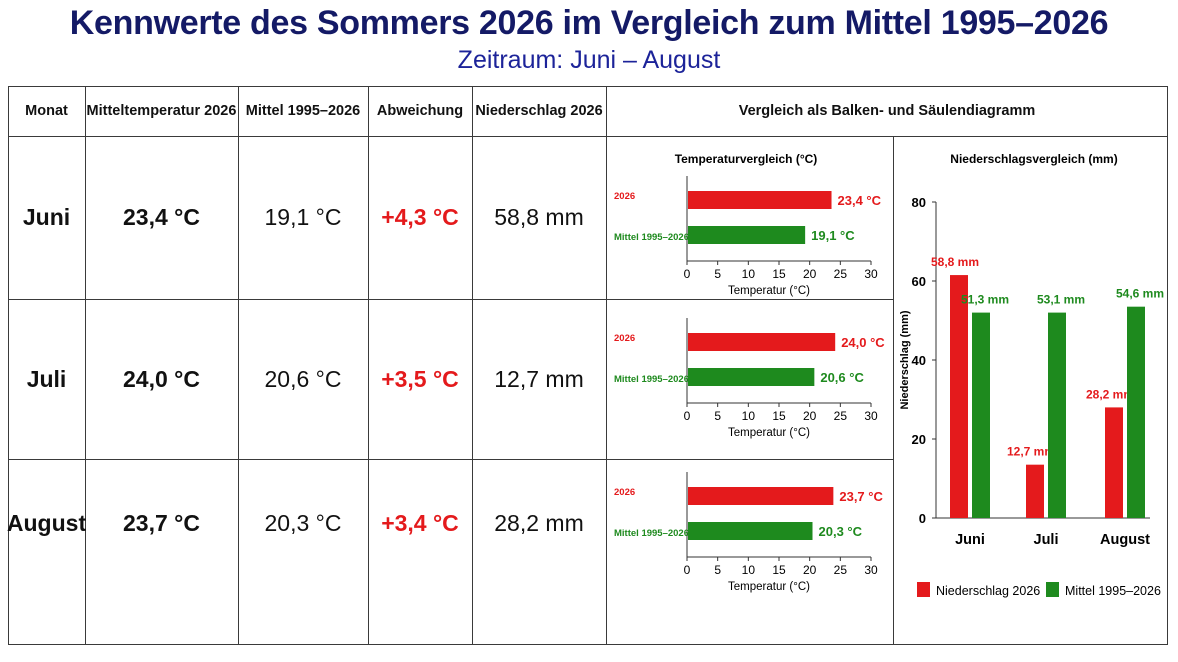 This screenshot has width=1178, height=662. I want to click on cell-deviation: +3,4 °C, so click(420, 522).